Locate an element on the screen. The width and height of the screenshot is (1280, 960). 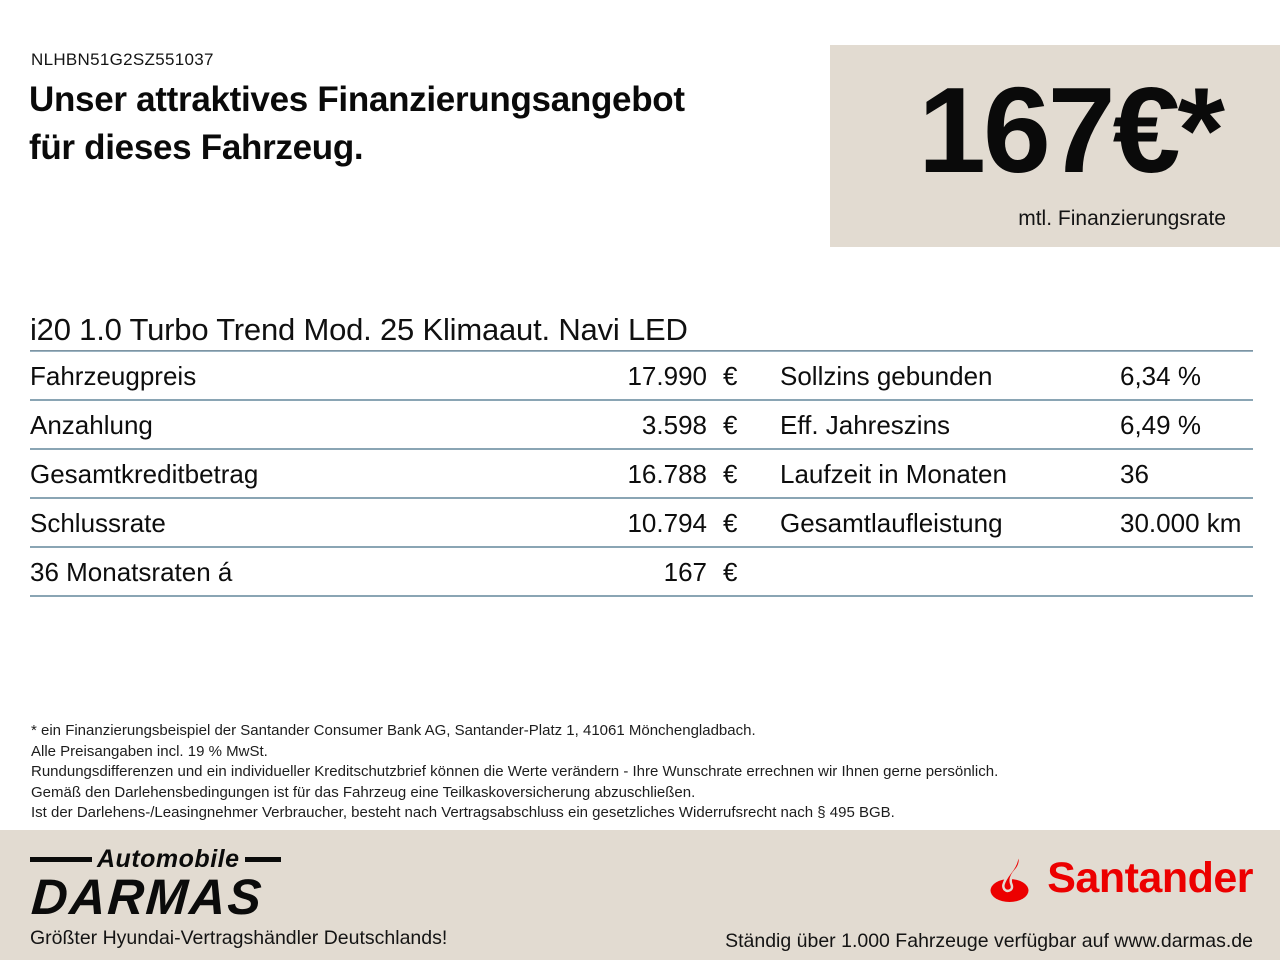
table-row: Anzahlung 3.598 € Eff. Jahreszins 6,49 % is located at coordinates (641, 425).